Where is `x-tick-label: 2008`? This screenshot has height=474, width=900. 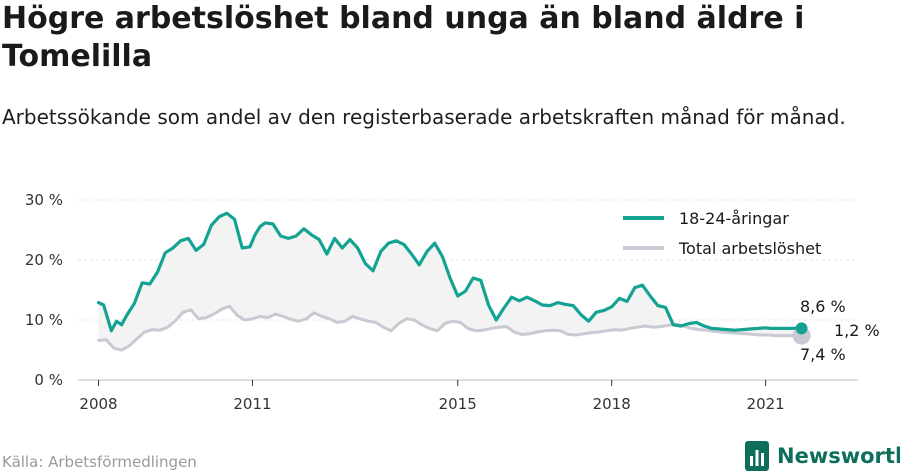 x-tick-label: 2008 is located at coordinates (98, 404).